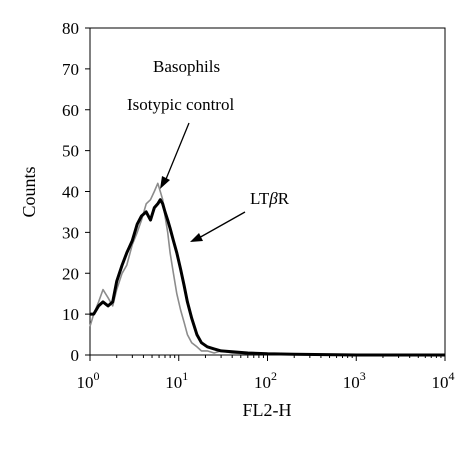  I want to click on y-axis-ticks: 0 10 20 30 40 50 60 70 80, so click(76, 192).